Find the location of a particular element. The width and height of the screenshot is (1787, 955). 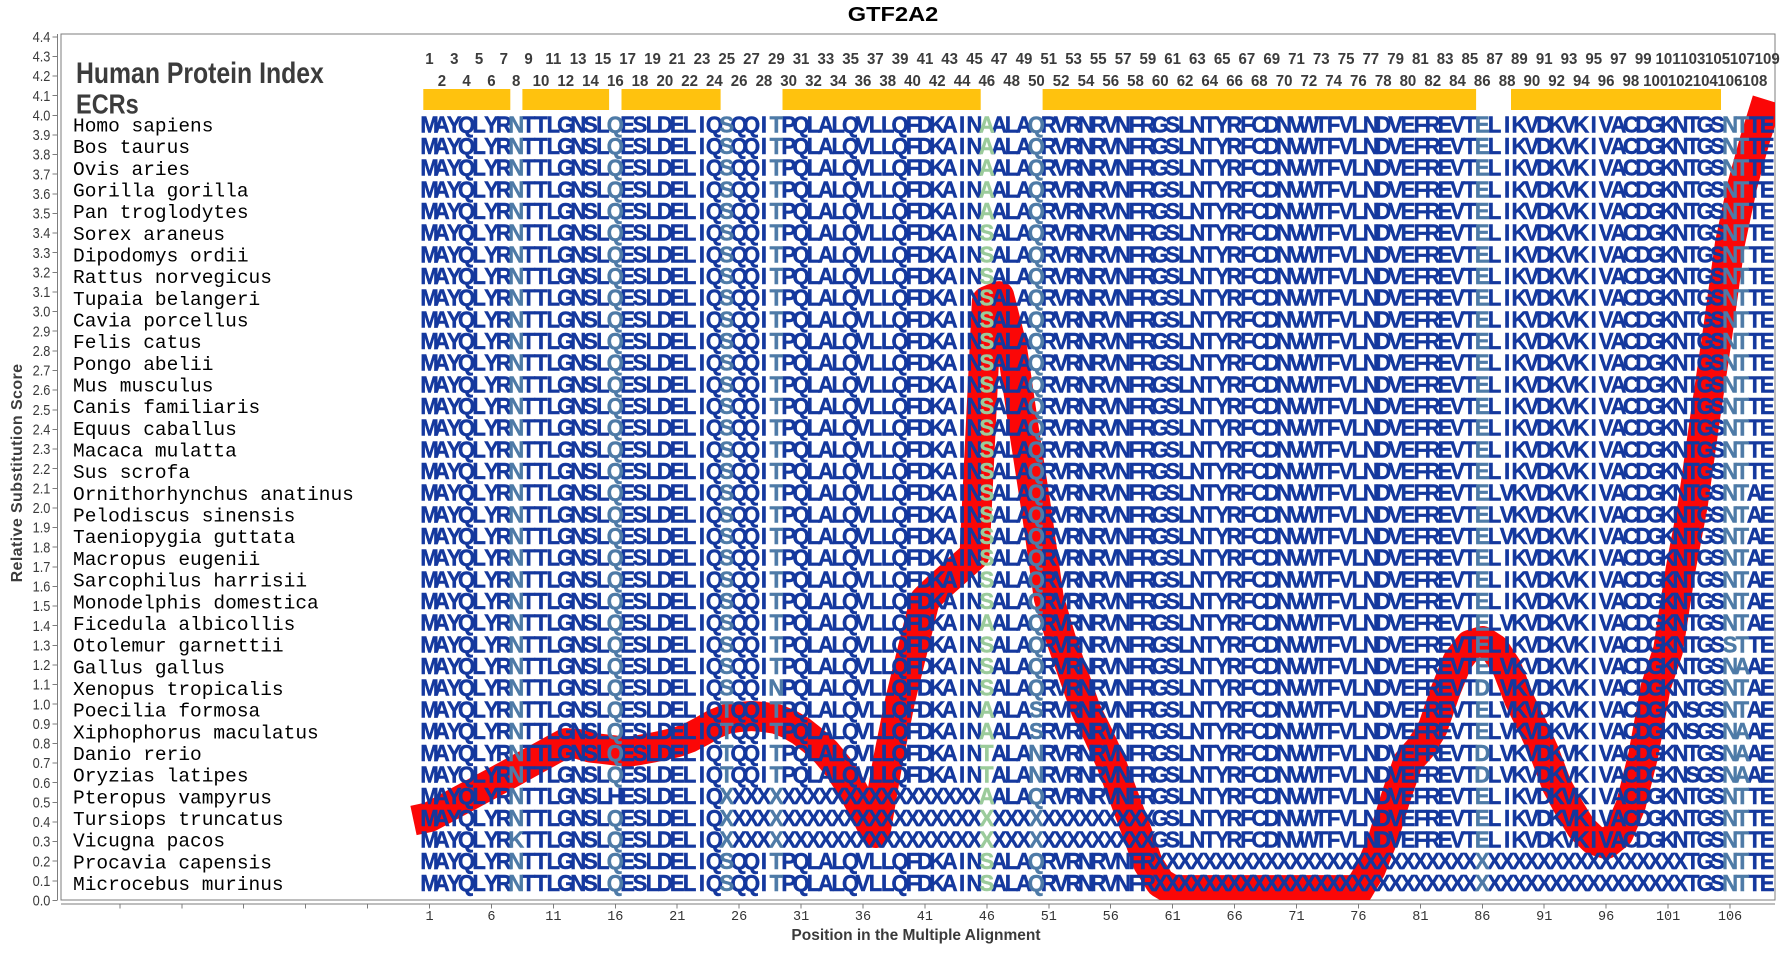

svg-text: 68 is located at coordinates (1259, 82).